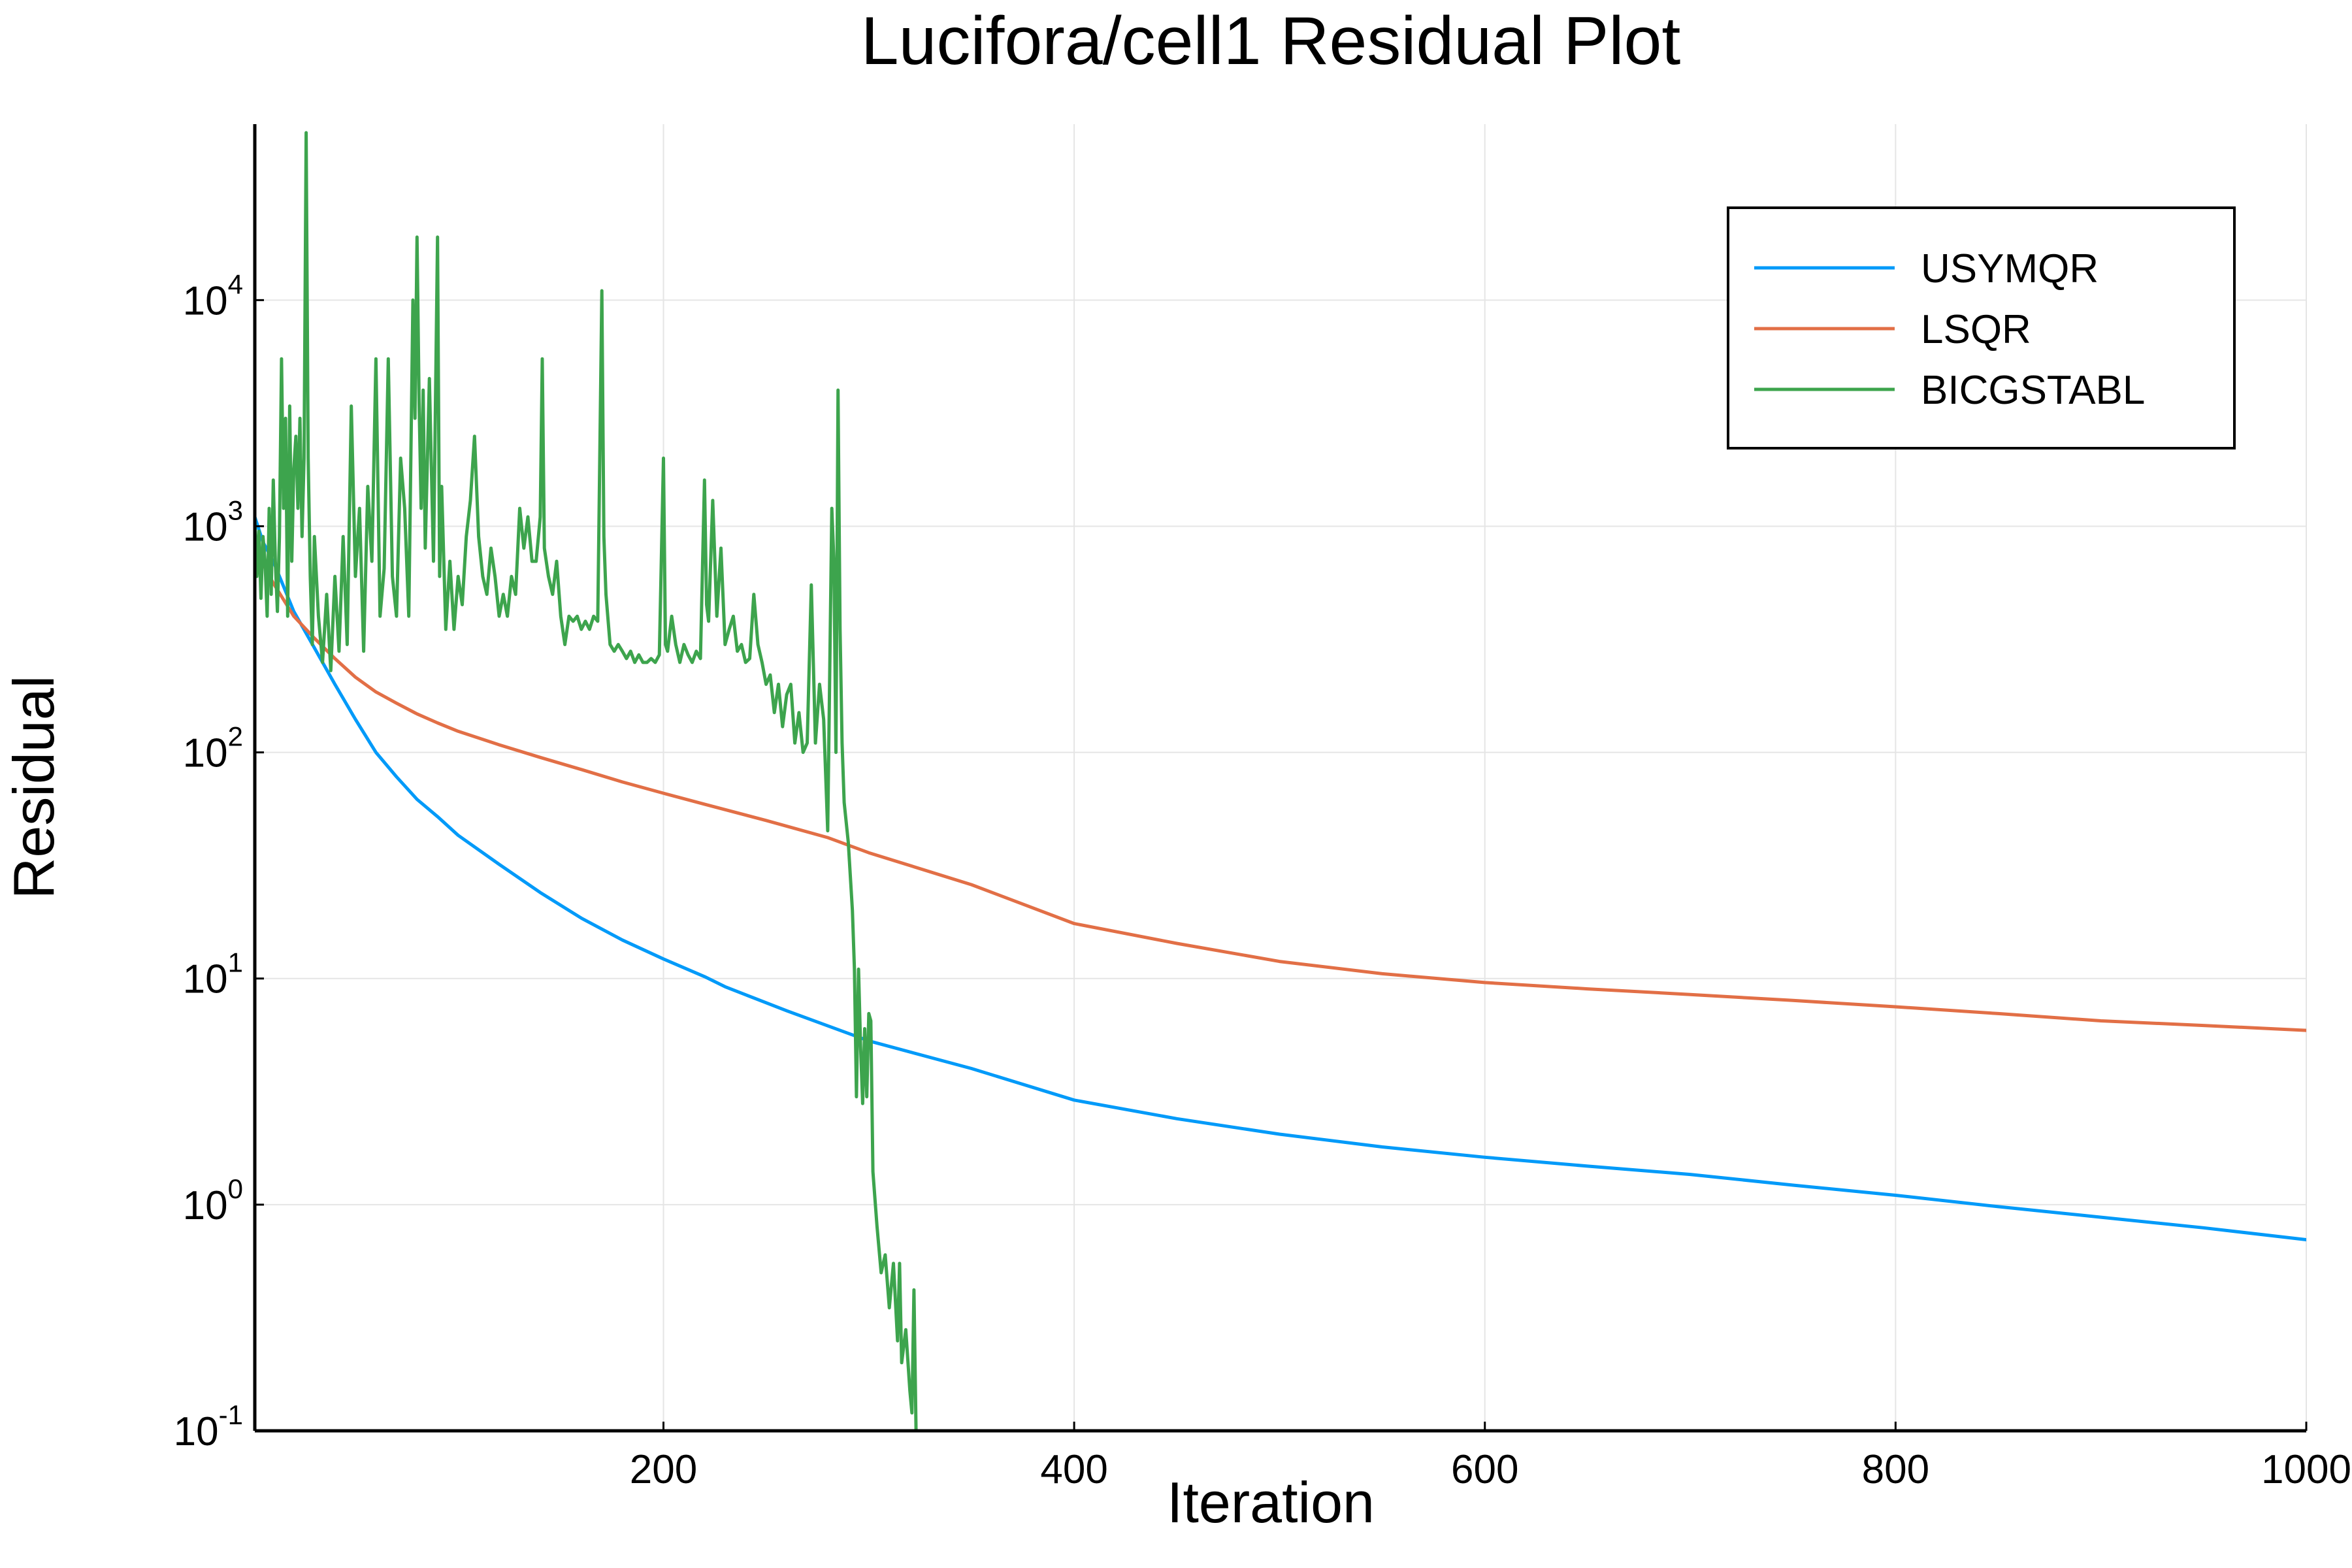 This screenshot has height=1568, width=2352. I want to click on y-tick-label: 10³, so click(213, 522).